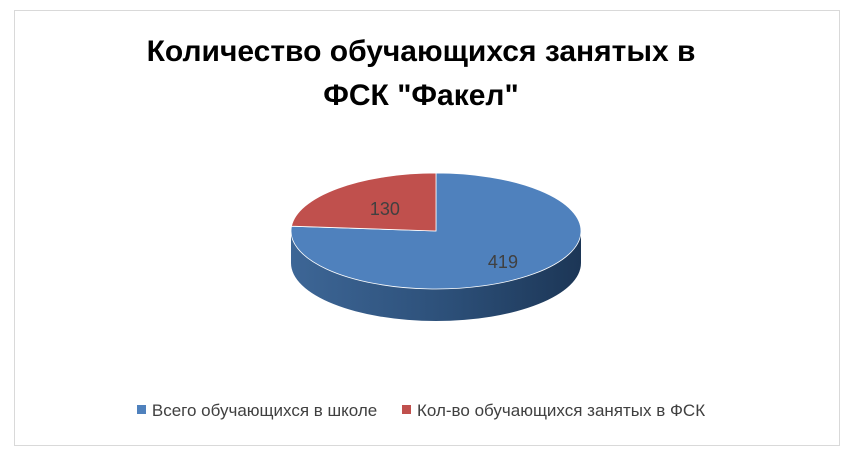  I want to click on legend-swatch-school, so click(141, 409).